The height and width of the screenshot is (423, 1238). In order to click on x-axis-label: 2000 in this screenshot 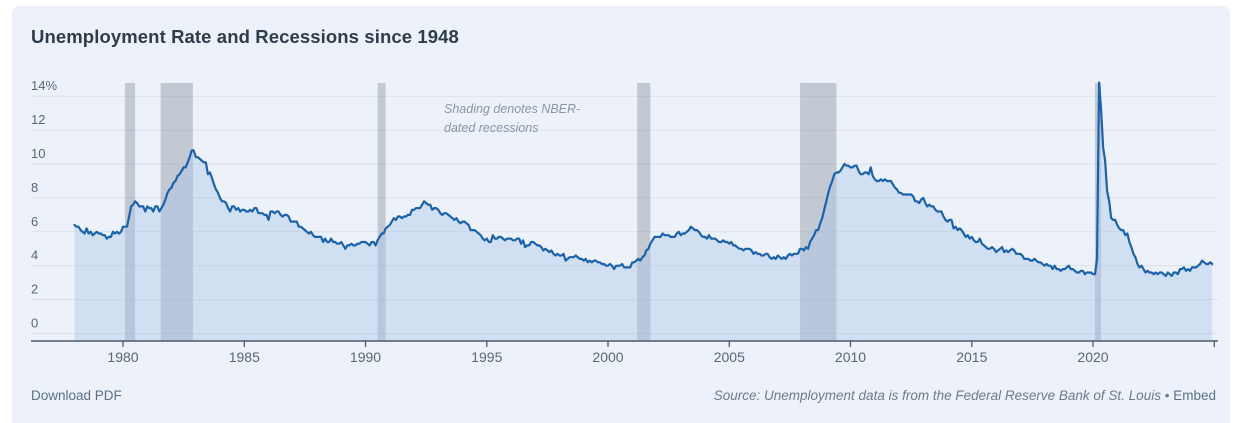, I will do `click(607, 357)`.